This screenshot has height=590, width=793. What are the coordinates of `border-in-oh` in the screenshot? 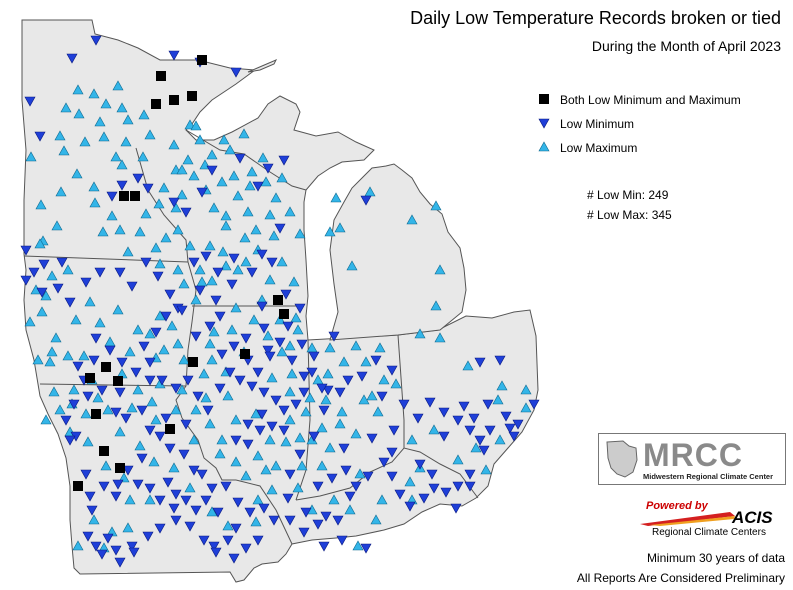 It's located at (401, 391).